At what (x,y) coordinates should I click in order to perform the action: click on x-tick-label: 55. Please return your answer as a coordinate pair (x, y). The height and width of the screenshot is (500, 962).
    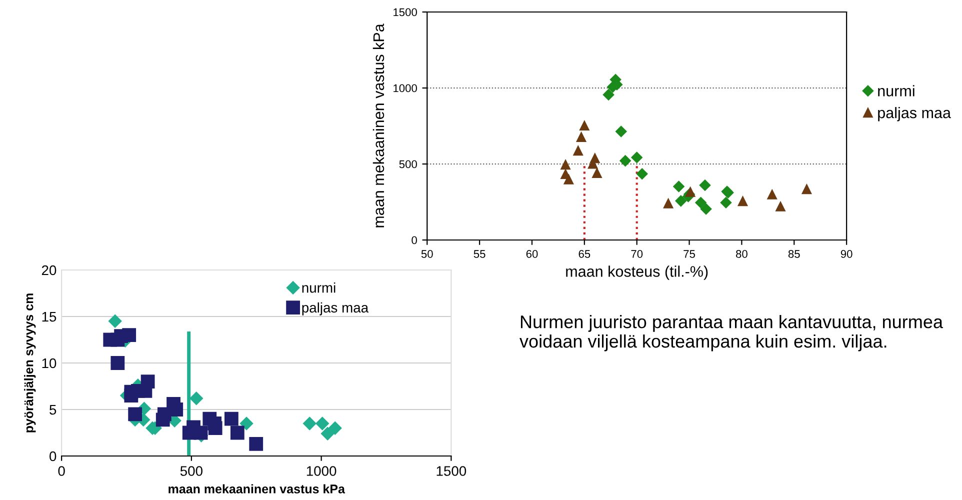
    Looking at the image, I should click on (480, 254).